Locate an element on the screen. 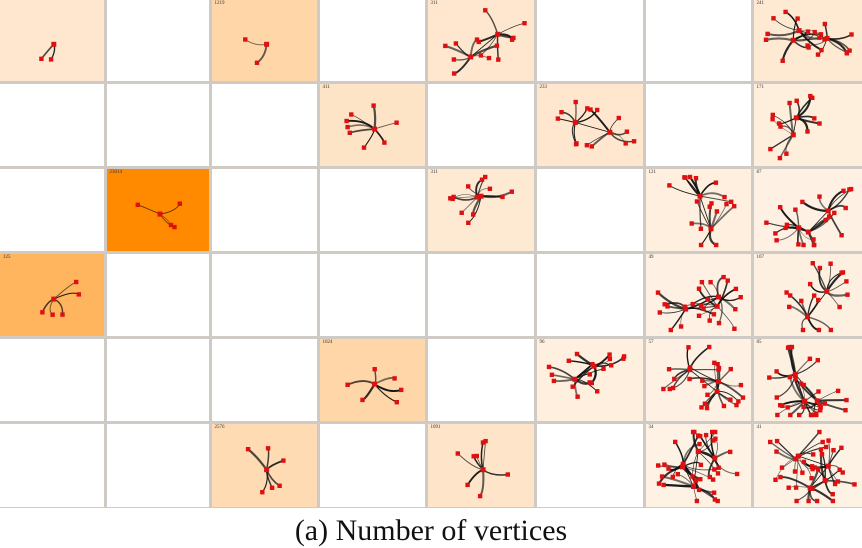  cell-count-label: 241 is located at coordinates (760, 3).